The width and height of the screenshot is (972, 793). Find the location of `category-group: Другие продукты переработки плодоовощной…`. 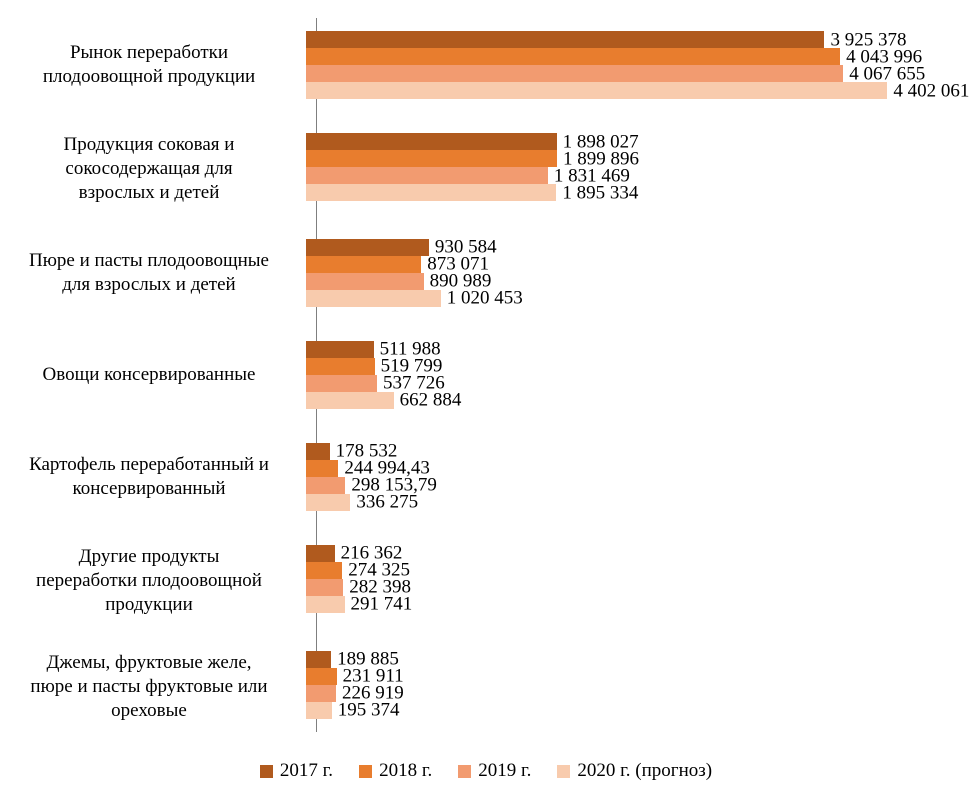

category-group: Другие продукты переработки плодоовощной… is located at coordinates (486, 579).